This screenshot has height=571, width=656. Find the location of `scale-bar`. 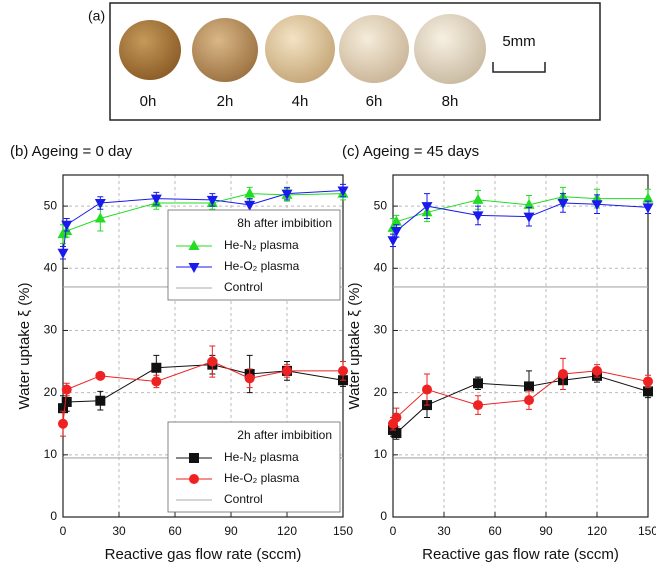

scale-bar is located at coordinates (519, 67).